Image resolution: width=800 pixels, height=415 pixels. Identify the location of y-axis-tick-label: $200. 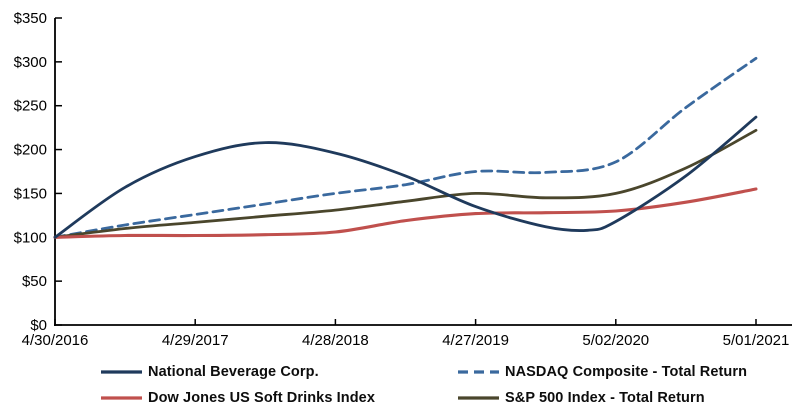
(30, 150).